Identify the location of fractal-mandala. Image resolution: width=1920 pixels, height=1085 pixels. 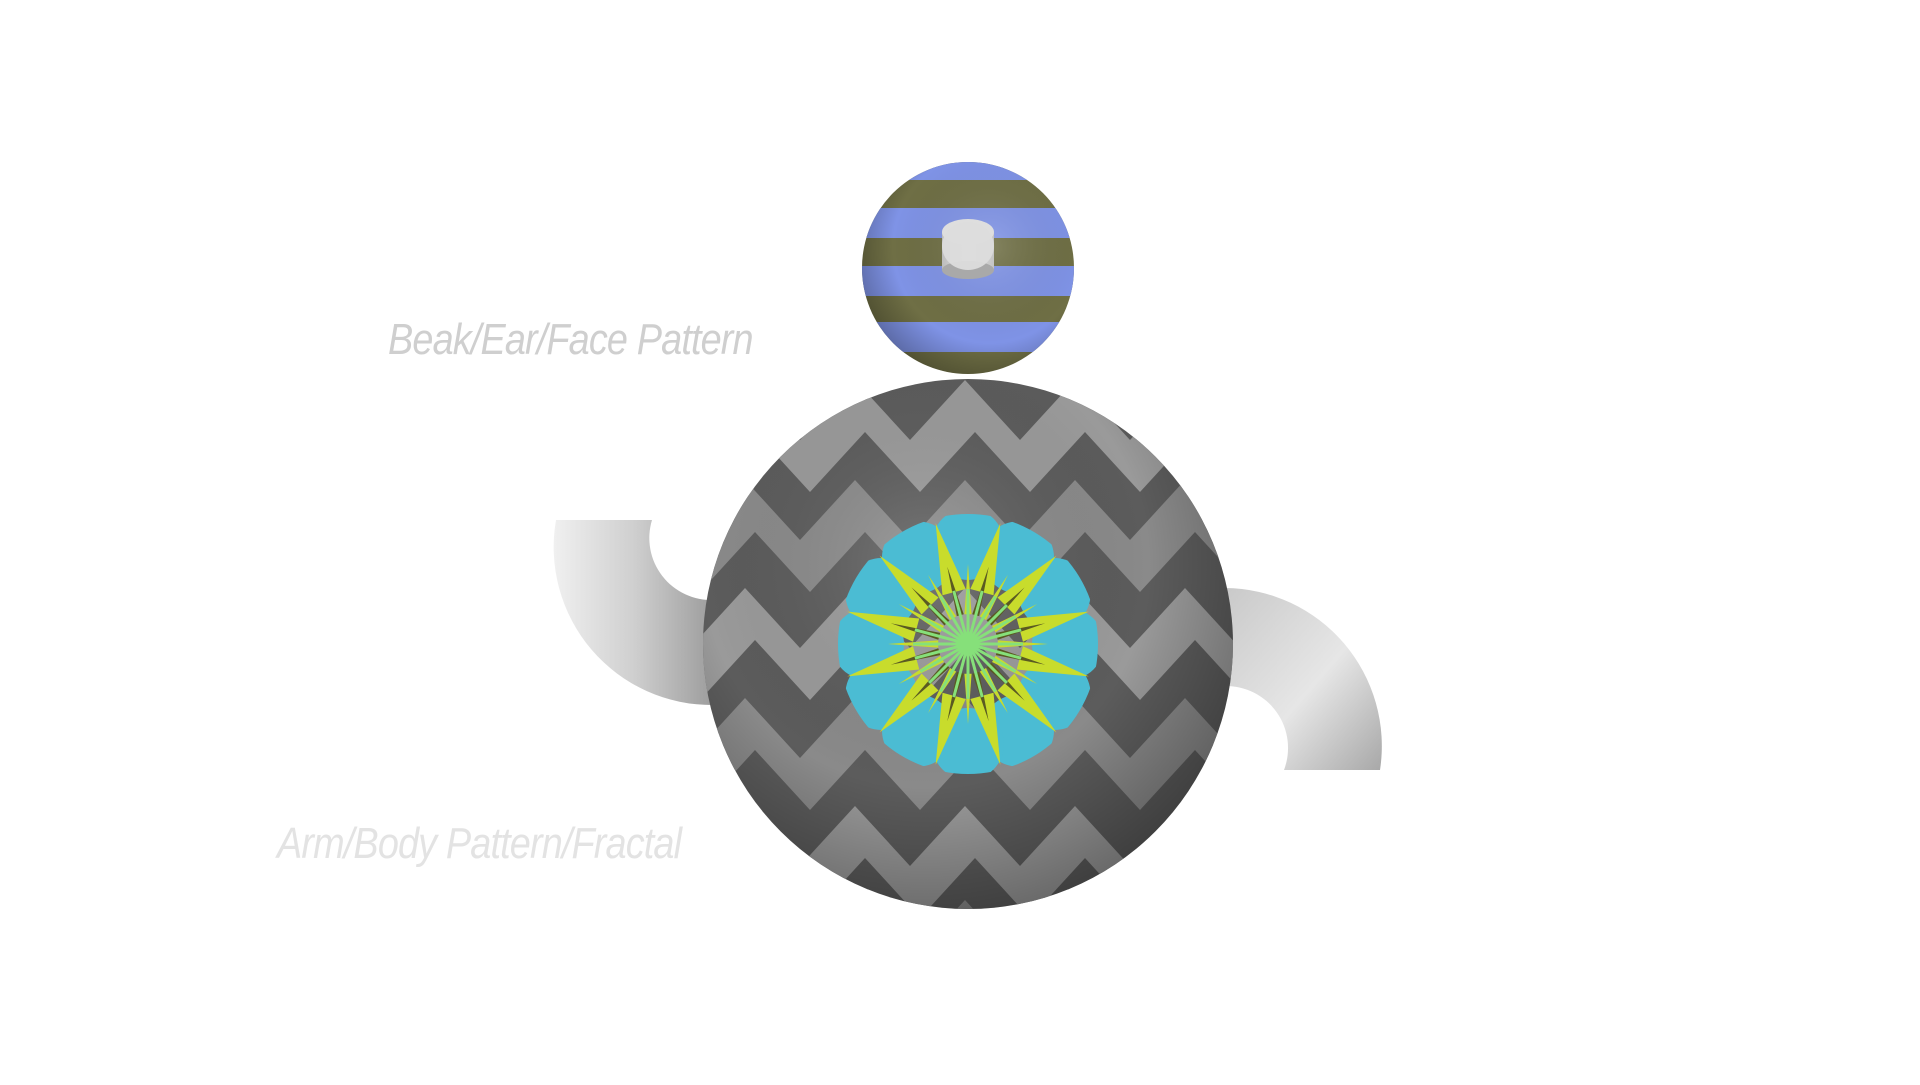
(968, 644).